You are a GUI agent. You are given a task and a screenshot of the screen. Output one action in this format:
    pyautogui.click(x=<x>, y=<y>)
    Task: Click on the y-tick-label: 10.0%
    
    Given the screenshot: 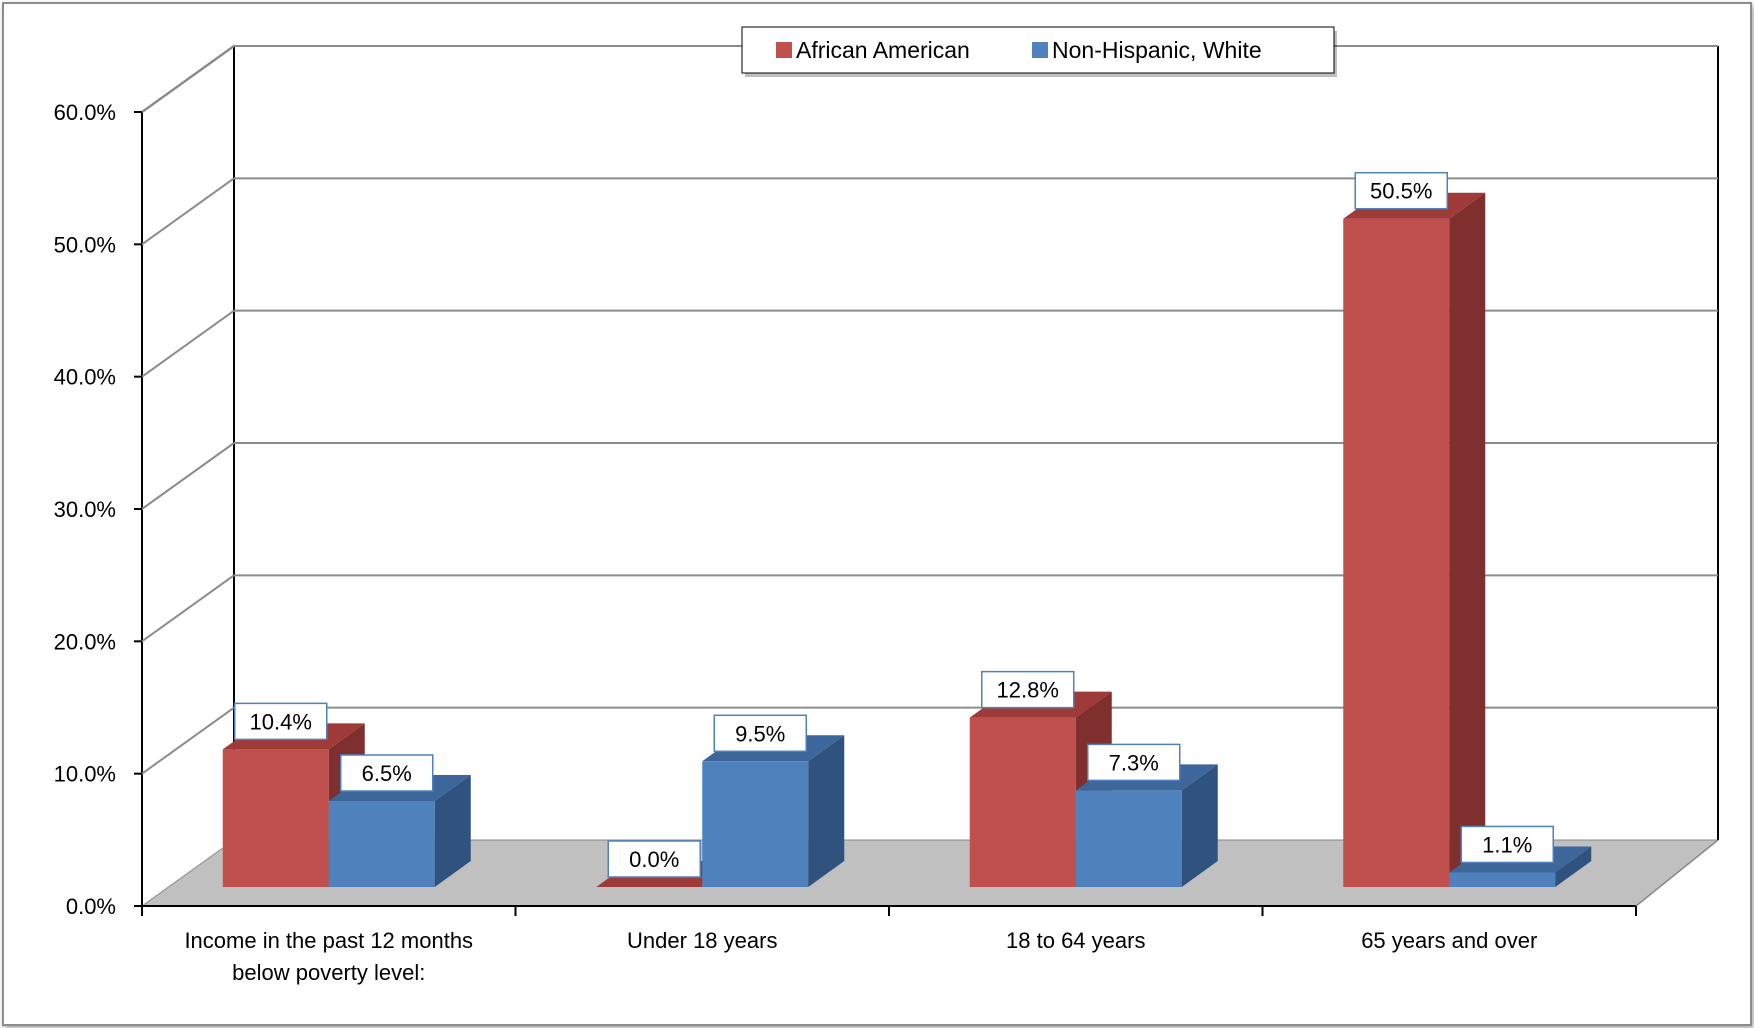 What is the action you would take?
    pyautogui.click(x=85, y=774)
    